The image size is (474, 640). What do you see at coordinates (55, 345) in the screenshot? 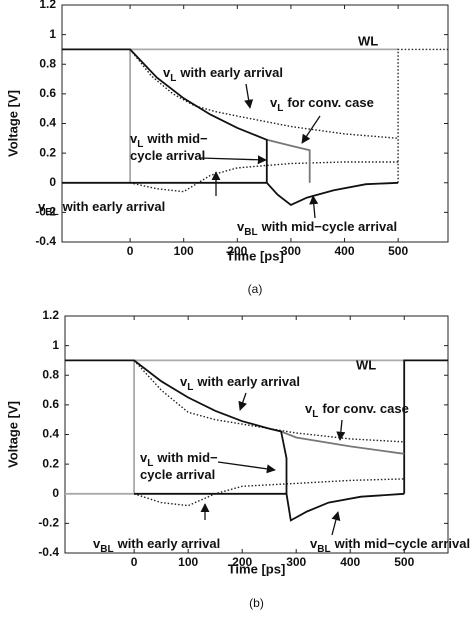
I see `y-tick-label: 1` at bounding box center [55, 345].